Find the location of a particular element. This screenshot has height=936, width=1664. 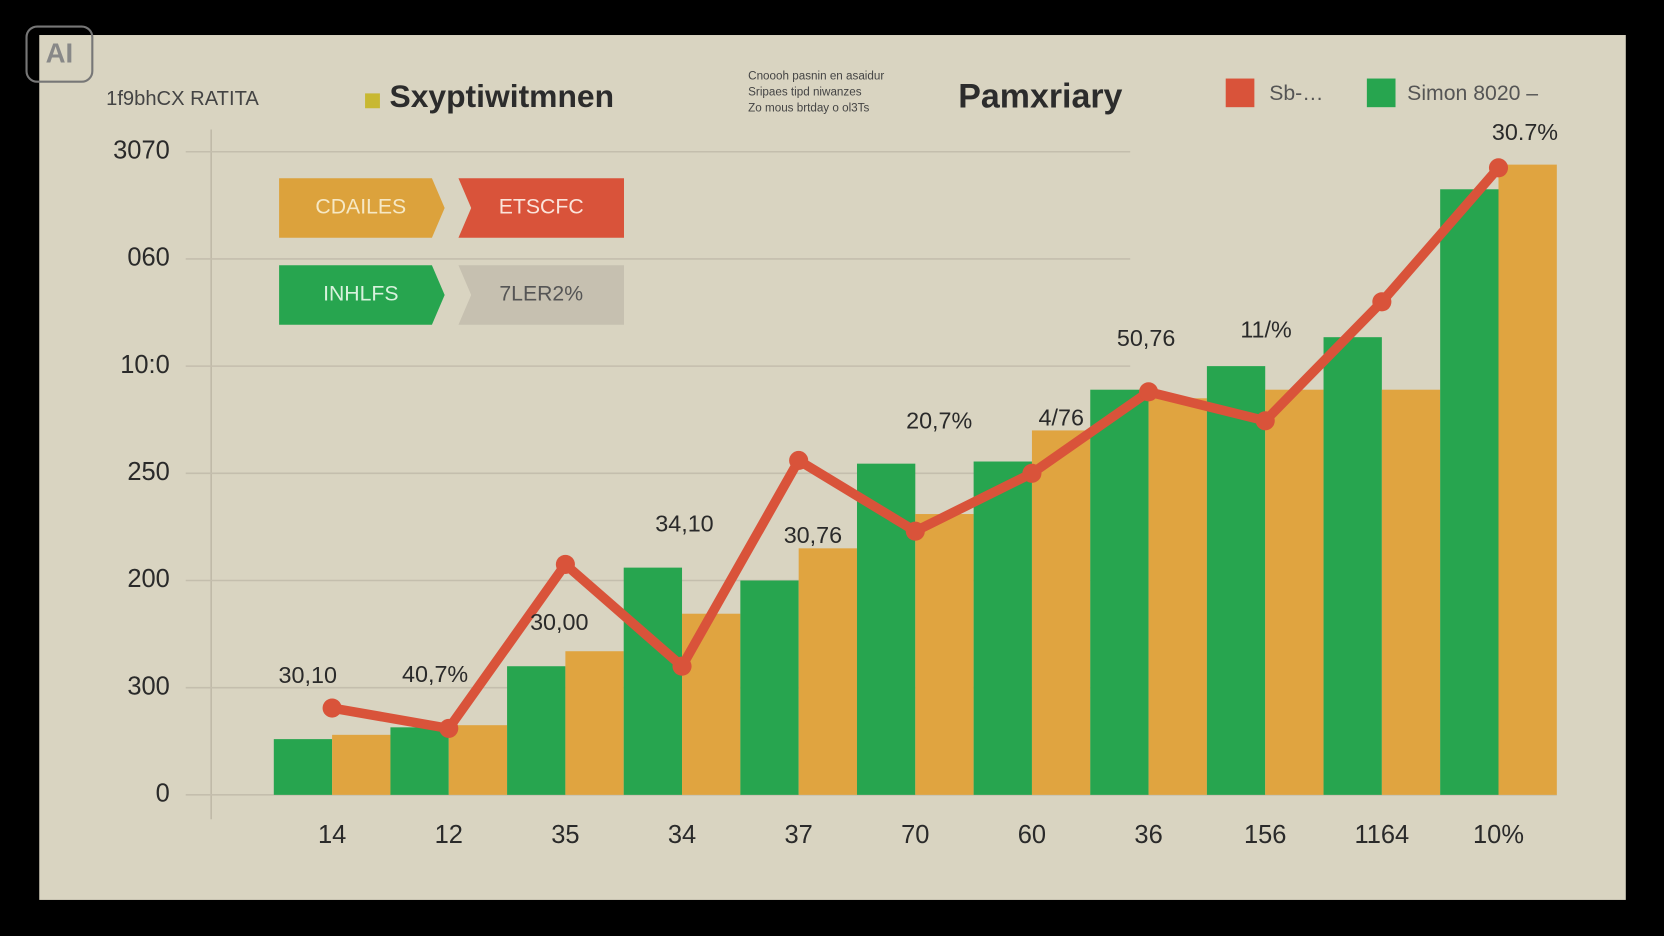

annotation: 30.7% is located at coordinates (1525, 132).